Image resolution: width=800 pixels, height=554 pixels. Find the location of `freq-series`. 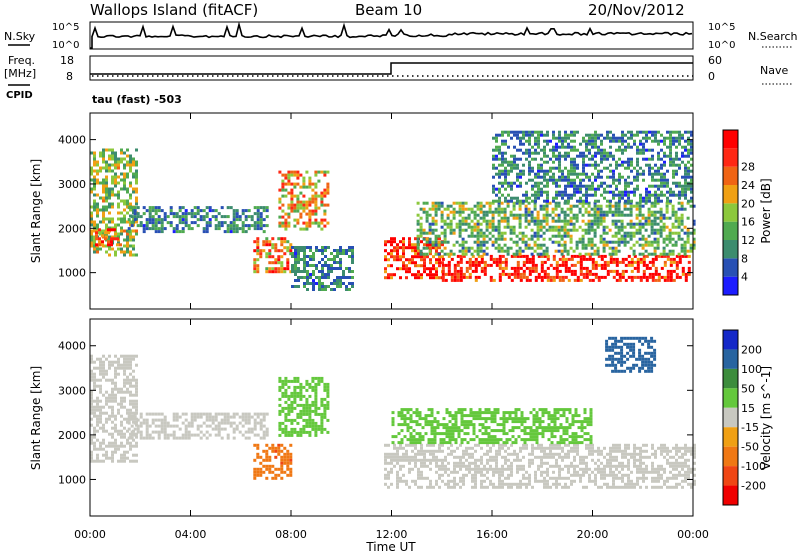

freq-series is located at coordinates (391, 68).